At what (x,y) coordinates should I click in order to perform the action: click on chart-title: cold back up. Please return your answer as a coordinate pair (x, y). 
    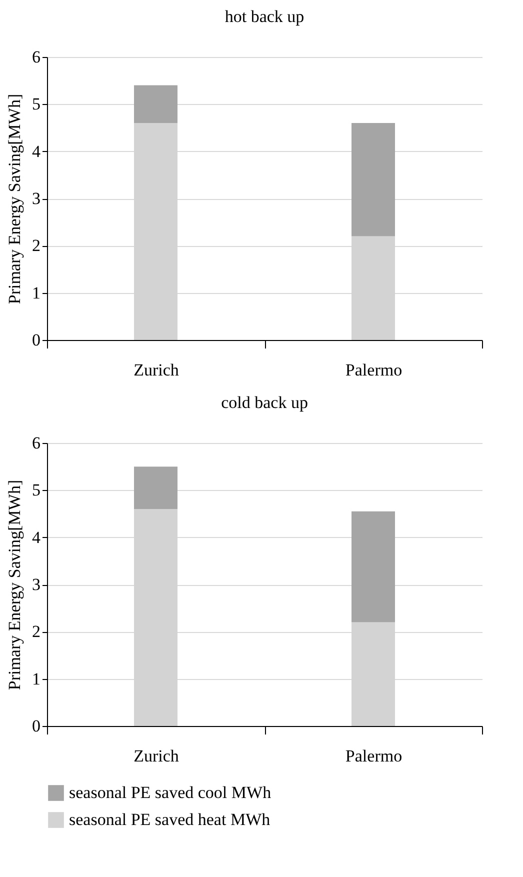
    Looking at the image, I should click on (264, 402).